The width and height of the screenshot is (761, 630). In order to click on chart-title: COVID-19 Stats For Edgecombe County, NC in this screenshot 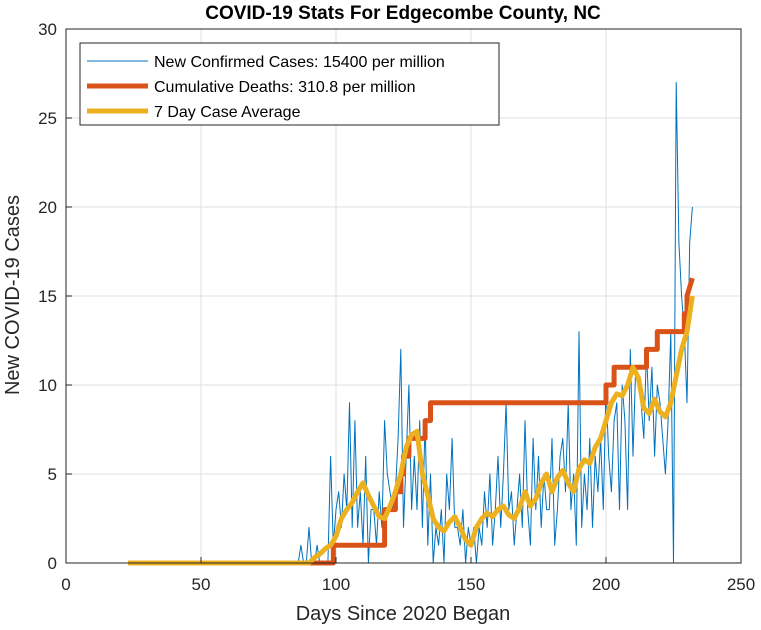, I will do `click(403, 13)`.